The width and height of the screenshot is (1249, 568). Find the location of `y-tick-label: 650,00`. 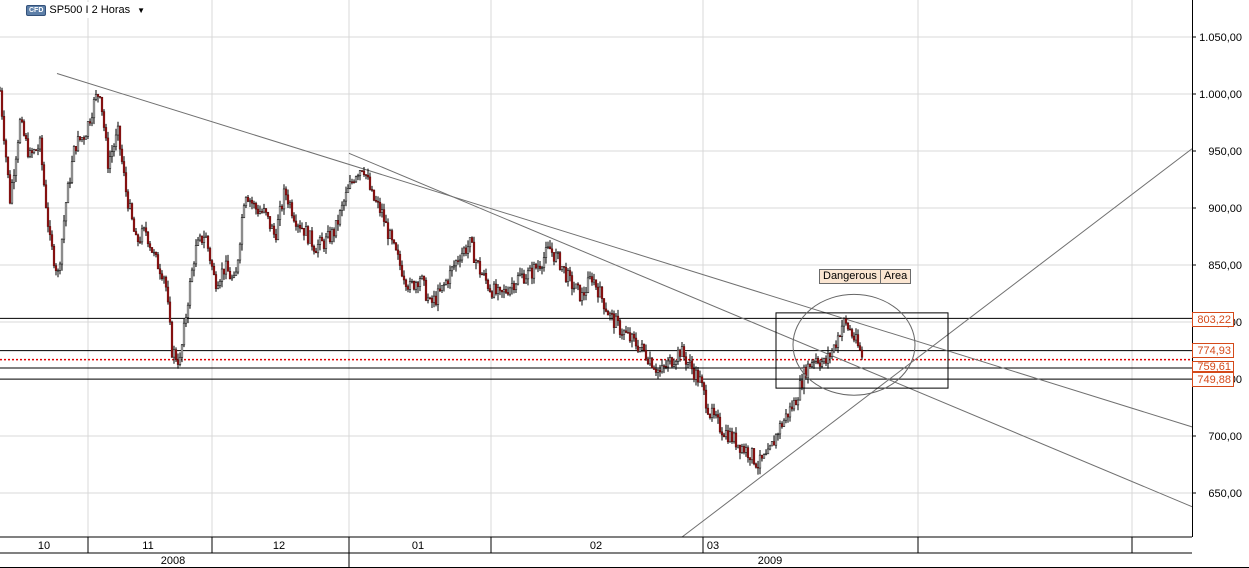

y-tick-label: 650,00 is located at coordinates (1225, 494).